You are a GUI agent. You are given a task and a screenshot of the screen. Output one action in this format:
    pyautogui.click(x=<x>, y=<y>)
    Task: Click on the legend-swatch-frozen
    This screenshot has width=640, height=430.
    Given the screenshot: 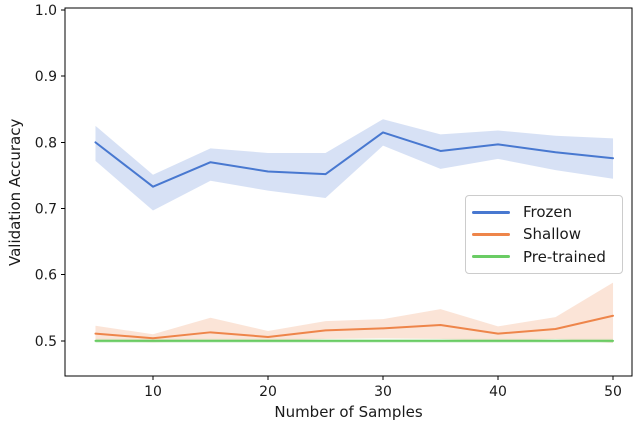 What is the action you would take?
    pyautogui.click(x=491, y=212)
    